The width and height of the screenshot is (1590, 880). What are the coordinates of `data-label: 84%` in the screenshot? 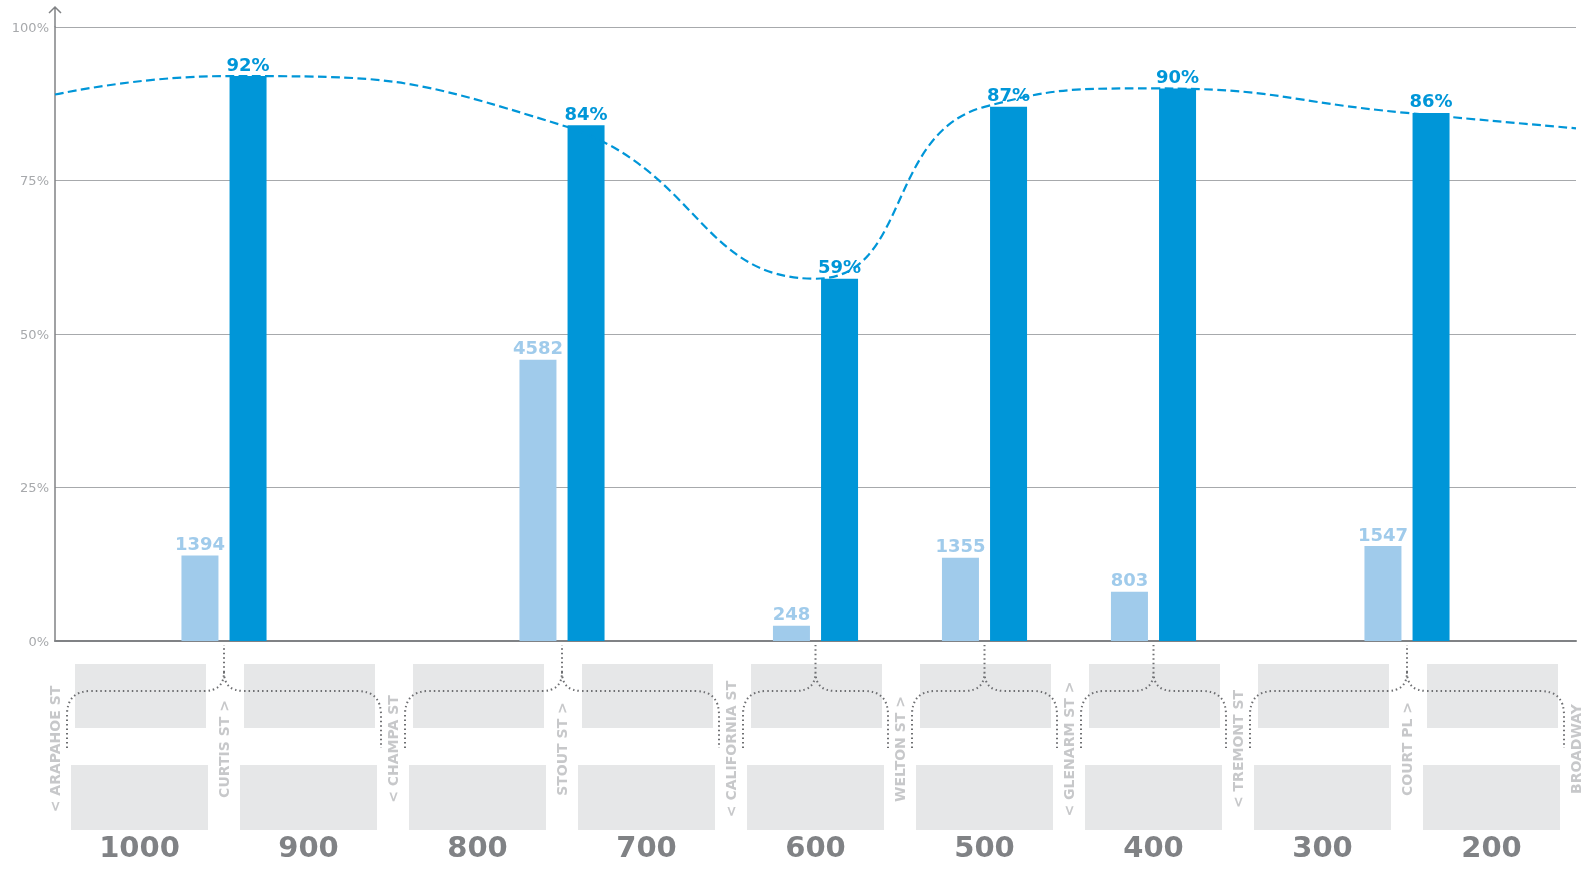 It's located at (586, 113).